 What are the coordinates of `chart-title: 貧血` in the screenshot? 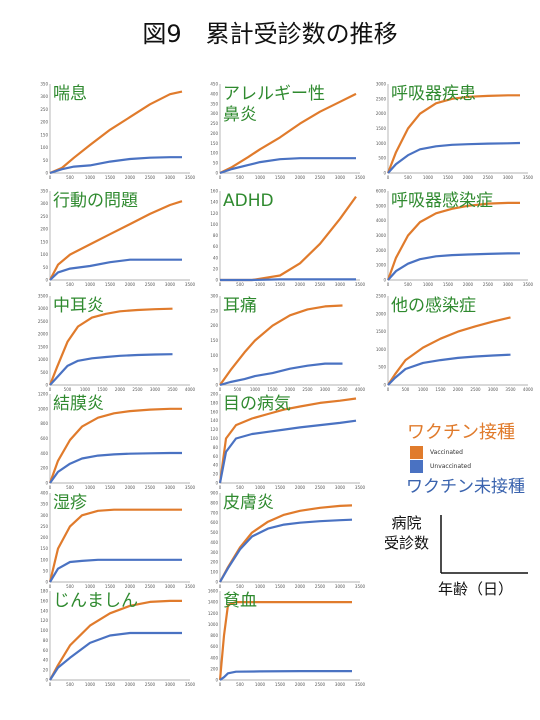 It's located at (240, 601).